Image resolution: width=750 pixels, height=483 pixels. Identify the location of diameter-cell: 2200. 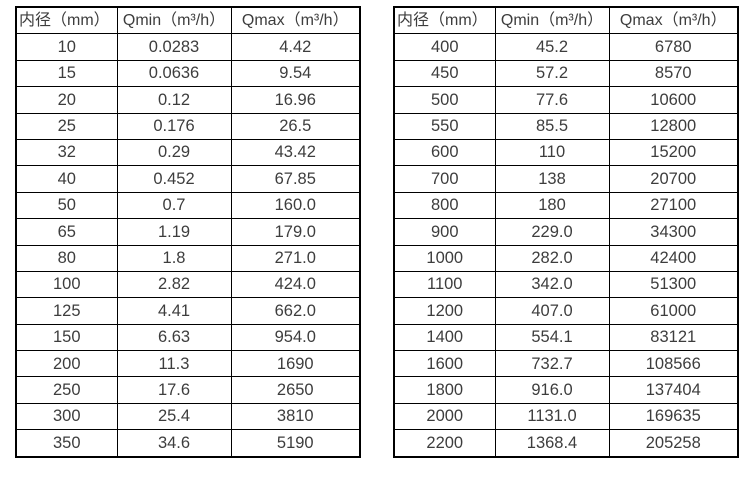
(444, 443).